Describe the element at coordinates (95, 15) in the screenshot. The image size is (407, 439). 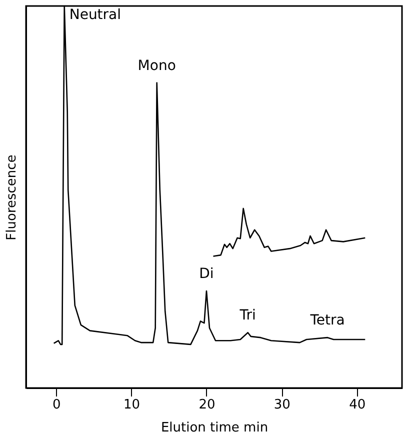
I see `annotation: Neutral` at that location.